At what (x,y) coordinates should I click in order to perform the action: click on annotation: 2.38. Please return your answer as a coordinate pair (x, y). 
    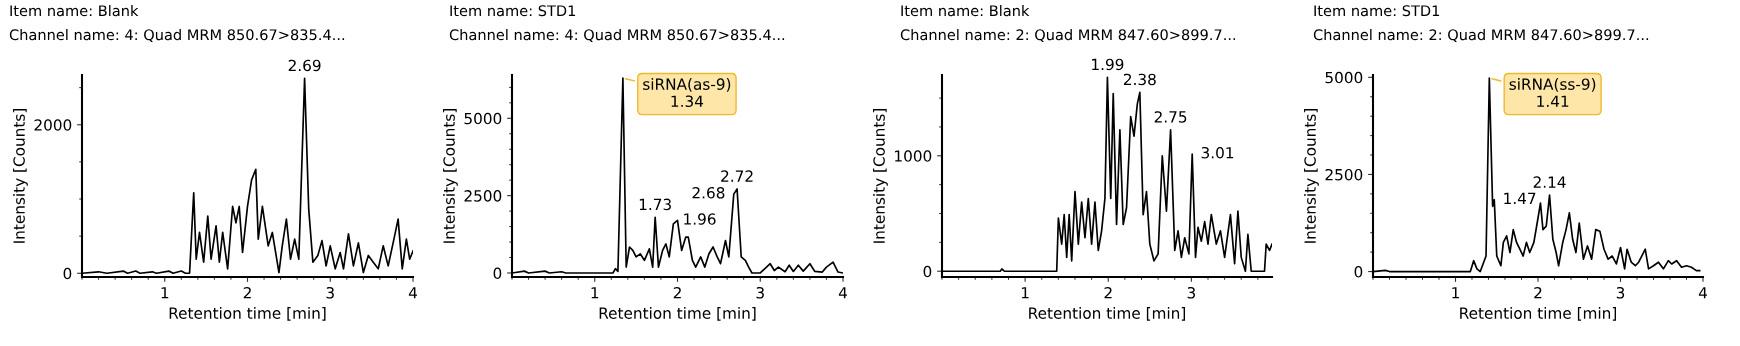
    Looking at the image, I should click on (1139, 79).